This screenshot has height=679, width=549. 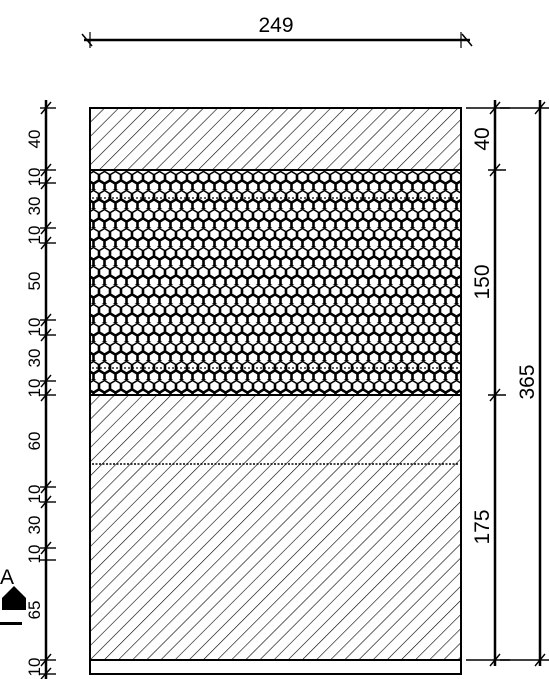 What do you see at coordinates (11, 623) in the screenshot?
I see `section-line` at bounding box center [11, 623].